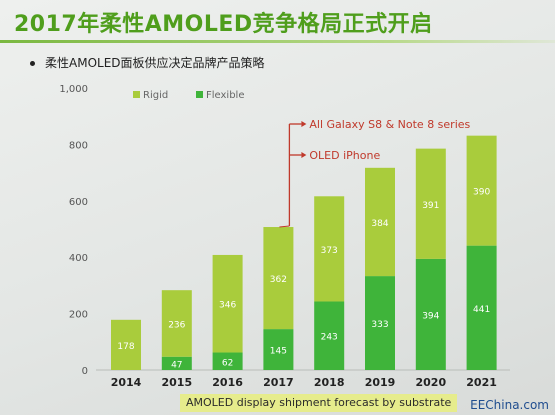 Image resolution: width=555 pixels, height=415 pixels. I want to click on legend-label-rigid: Rigid, so click(155, 95).